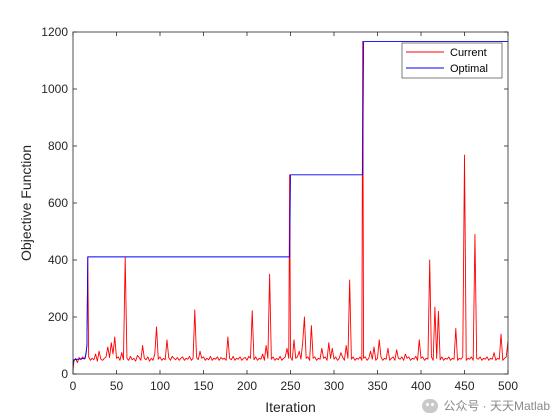 This screenshot has height=420, width=560. What do you see at coordinates (377, 386) in the screenshot?
I see `x-tick-label: 350` at bounding box center [377, 386].